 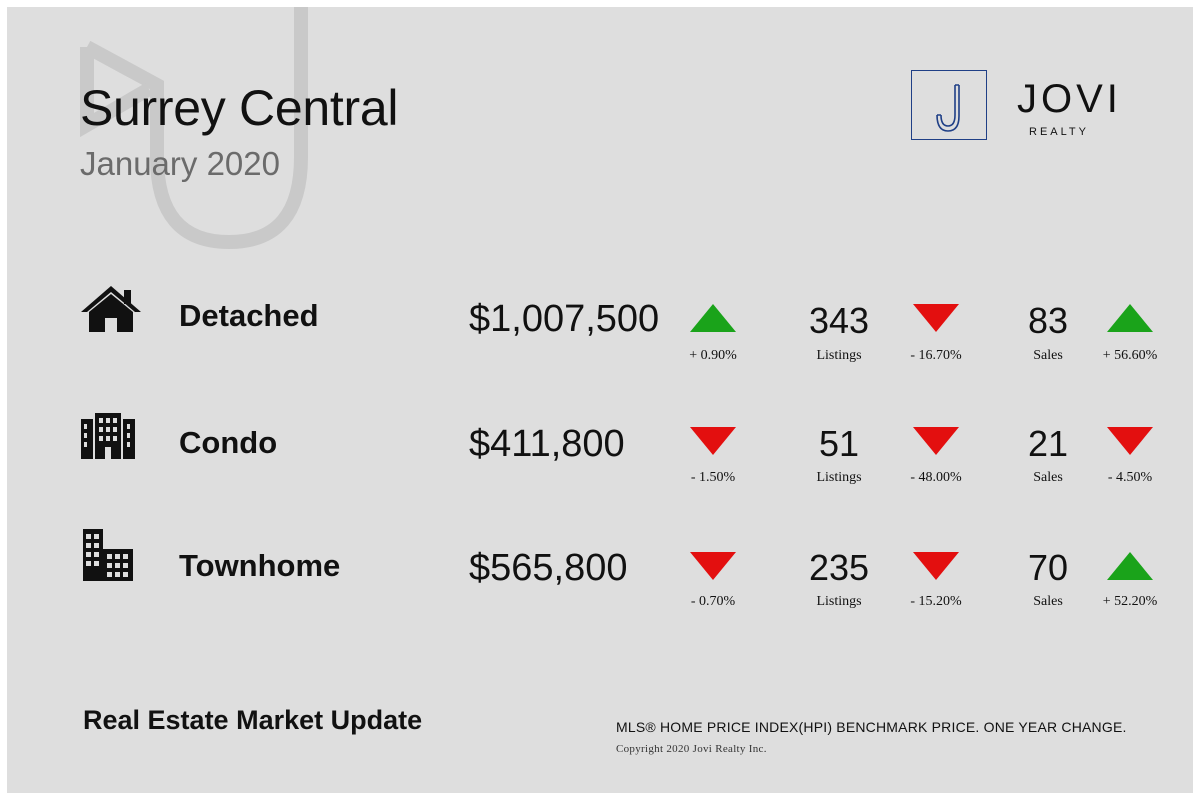 What do you see at coordinates (253, 720) in the screenshot?
I see `footer-title: Real Estate Market Update` at bounding box center [253, 720].